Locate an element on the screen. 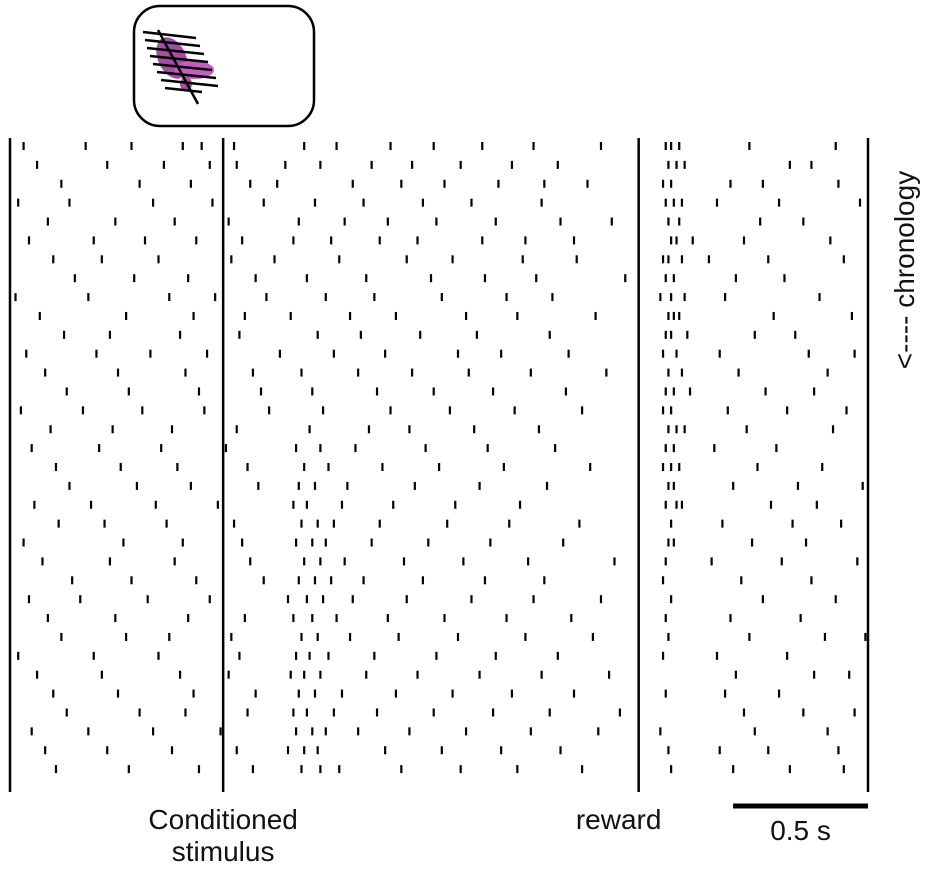 The image size is (932, 876). y-axis-label: <---- chronology is located at coordinates (904, 270).